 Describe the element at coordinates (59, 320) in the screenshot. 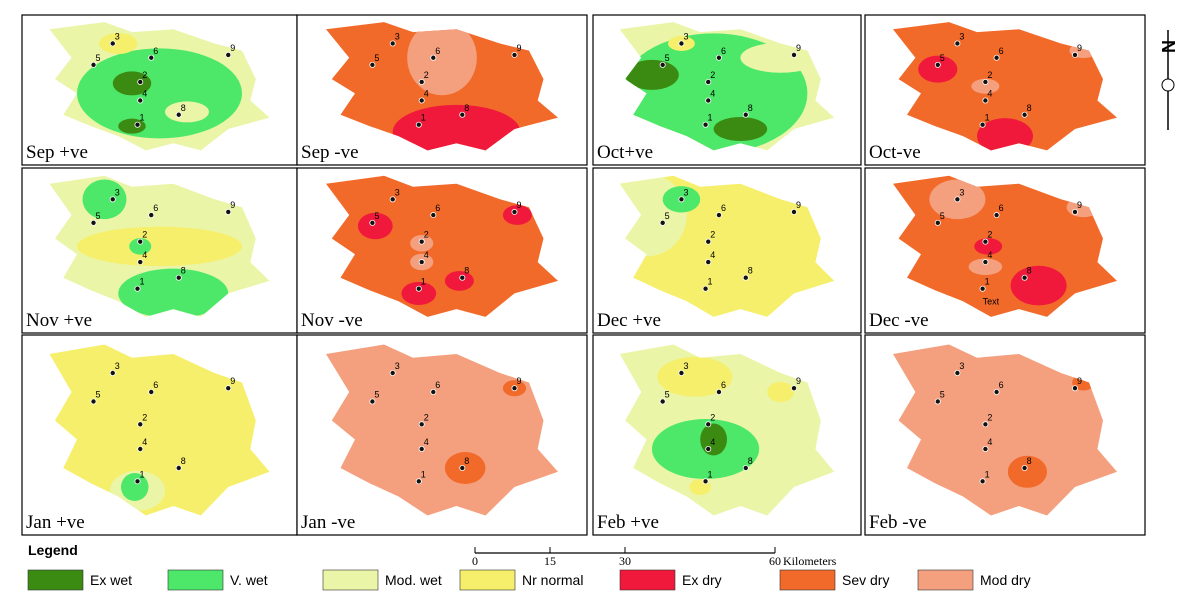

I see `panel-label: Nov +ve` at that location.